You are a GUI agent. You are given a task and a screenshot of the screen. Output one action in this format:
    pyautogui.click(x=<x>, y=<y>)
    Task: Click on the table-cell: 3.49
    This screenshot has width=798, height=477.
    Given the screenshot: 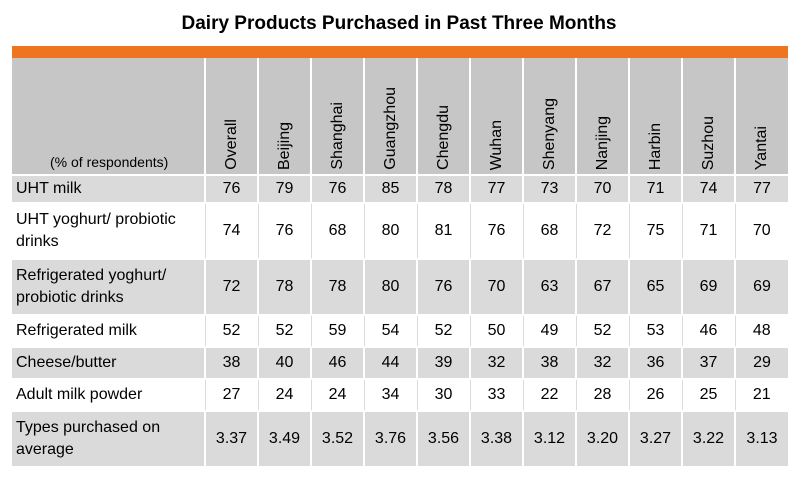 What is the action you would take?
    pyautogui.click(x=284, y=438)
    